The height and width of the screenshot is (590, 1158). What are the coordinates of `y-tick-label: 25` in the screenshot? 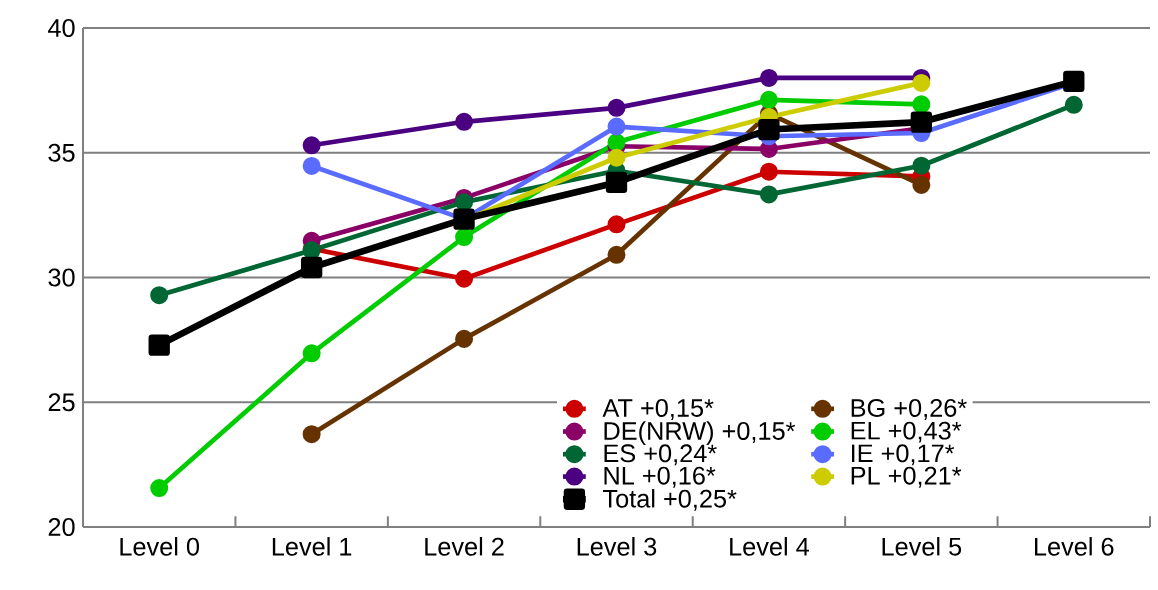 It's located at (61, 402).